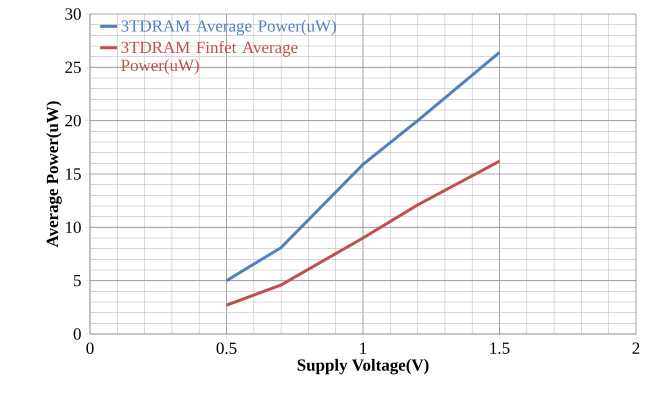  Describe the element at coordinates (363, 366) in the screenshot. I see `x-axis-title: Supply Voltage(V)` at that location.